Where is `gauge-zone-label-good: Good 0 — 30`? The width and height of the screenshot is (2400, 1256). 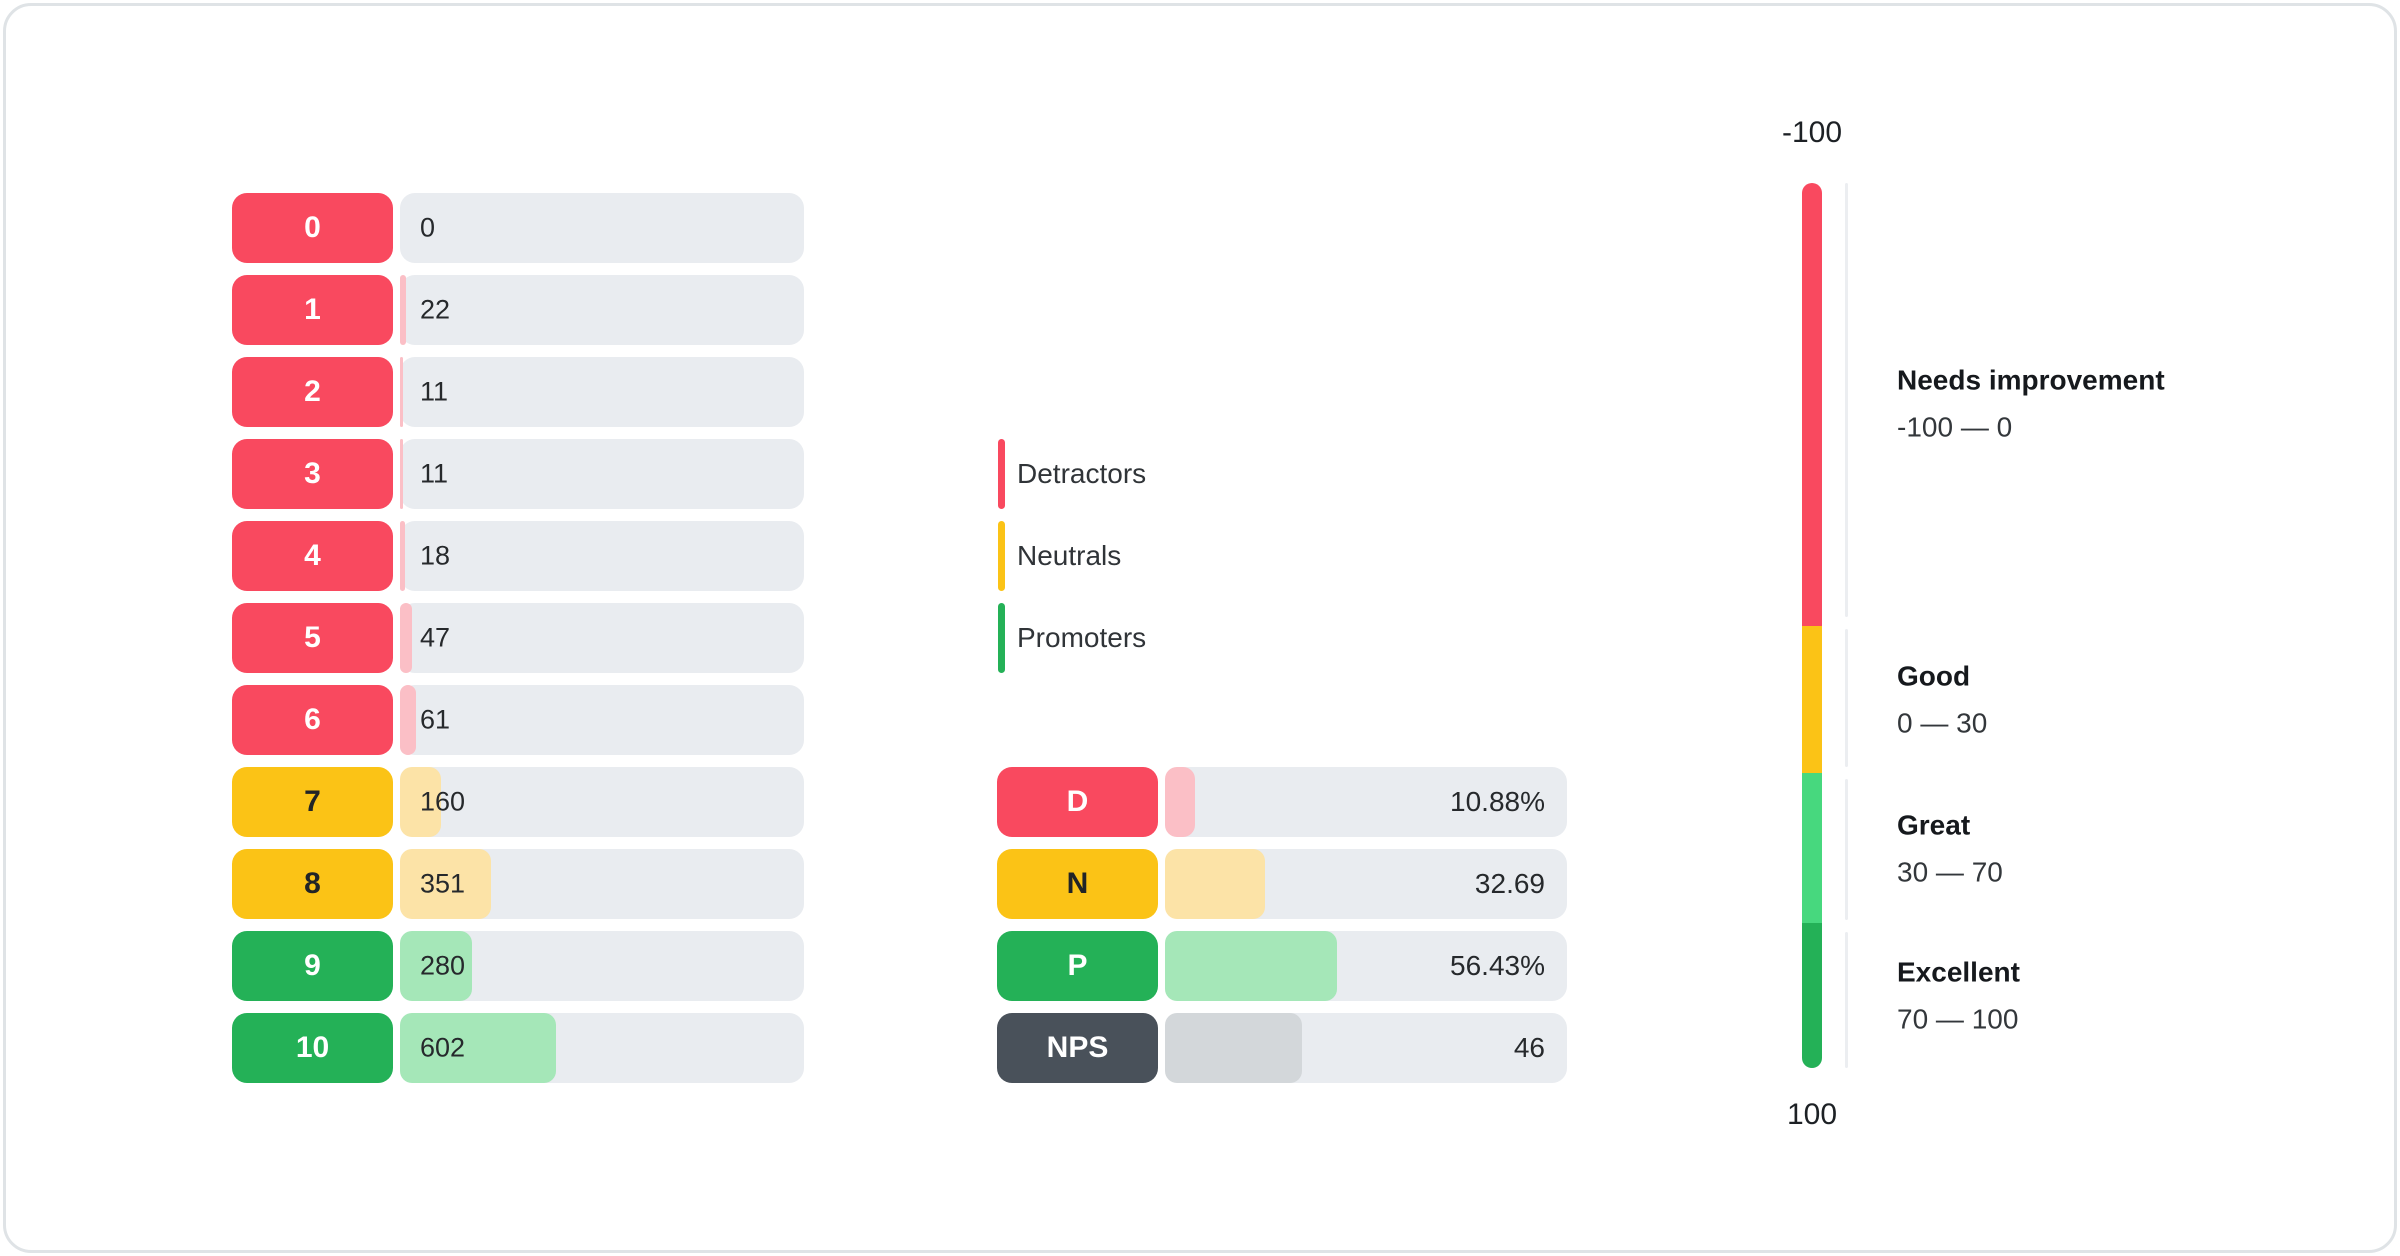
gauge-zone-label-good: Good 0 — 30 is located at coordinates (1942, 700).